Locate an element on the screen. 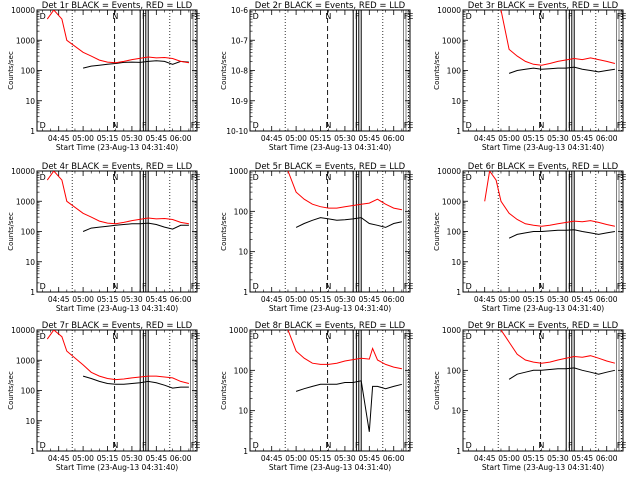 The height and width of the screenshot is (480, 640). chart-title: Det 7r BLACK = Events, RED = LLD is located at coordinates (117, 326).